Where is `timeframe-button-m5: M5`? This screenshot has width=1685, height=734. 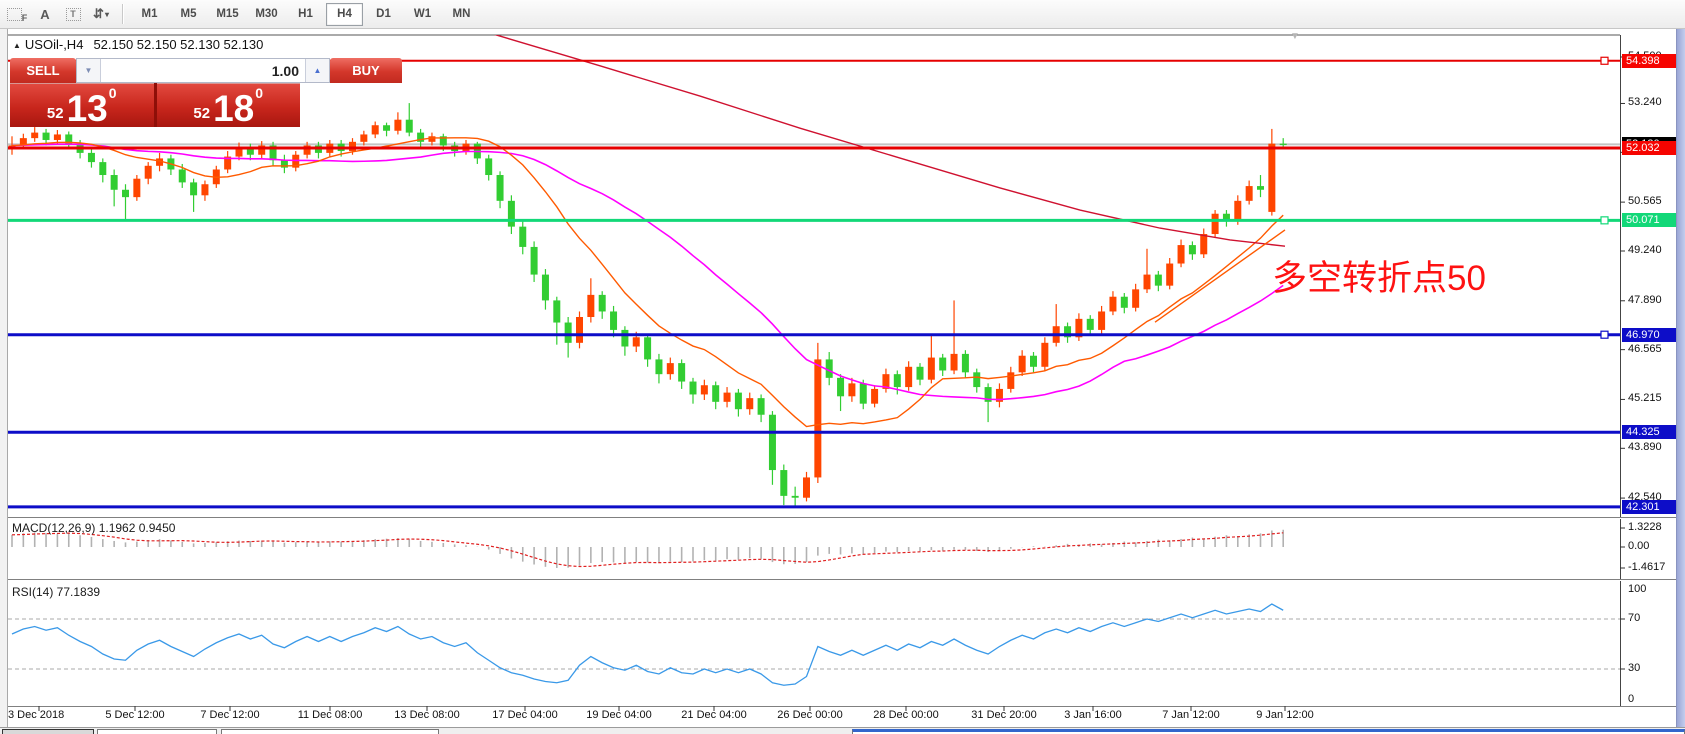 timeframe-button-m5: M5 is located at coordinates (188, 13).